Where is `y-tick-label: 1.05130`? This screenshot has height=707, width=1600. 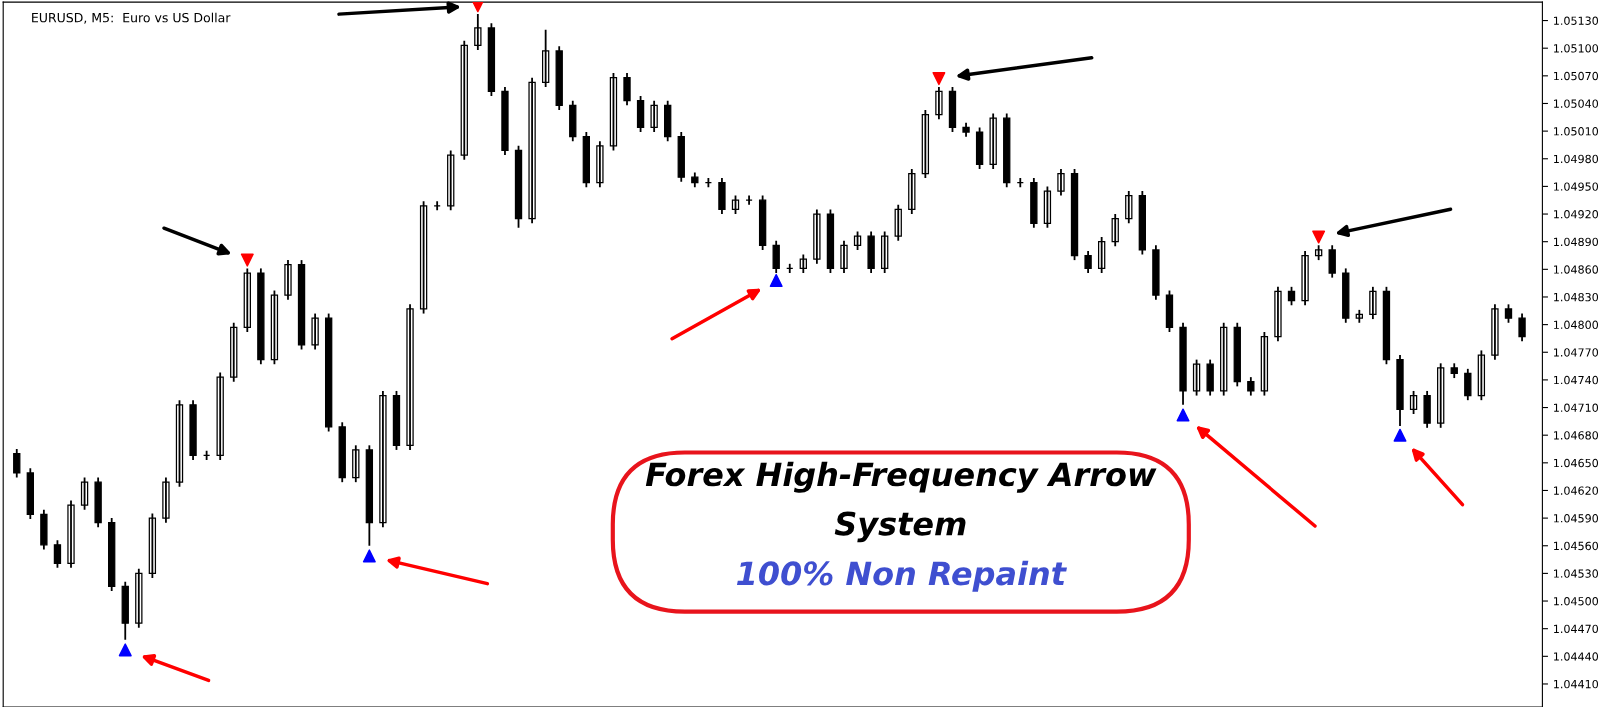 y-tick-label: 1.05130 is located at coordinates (1576, 20).